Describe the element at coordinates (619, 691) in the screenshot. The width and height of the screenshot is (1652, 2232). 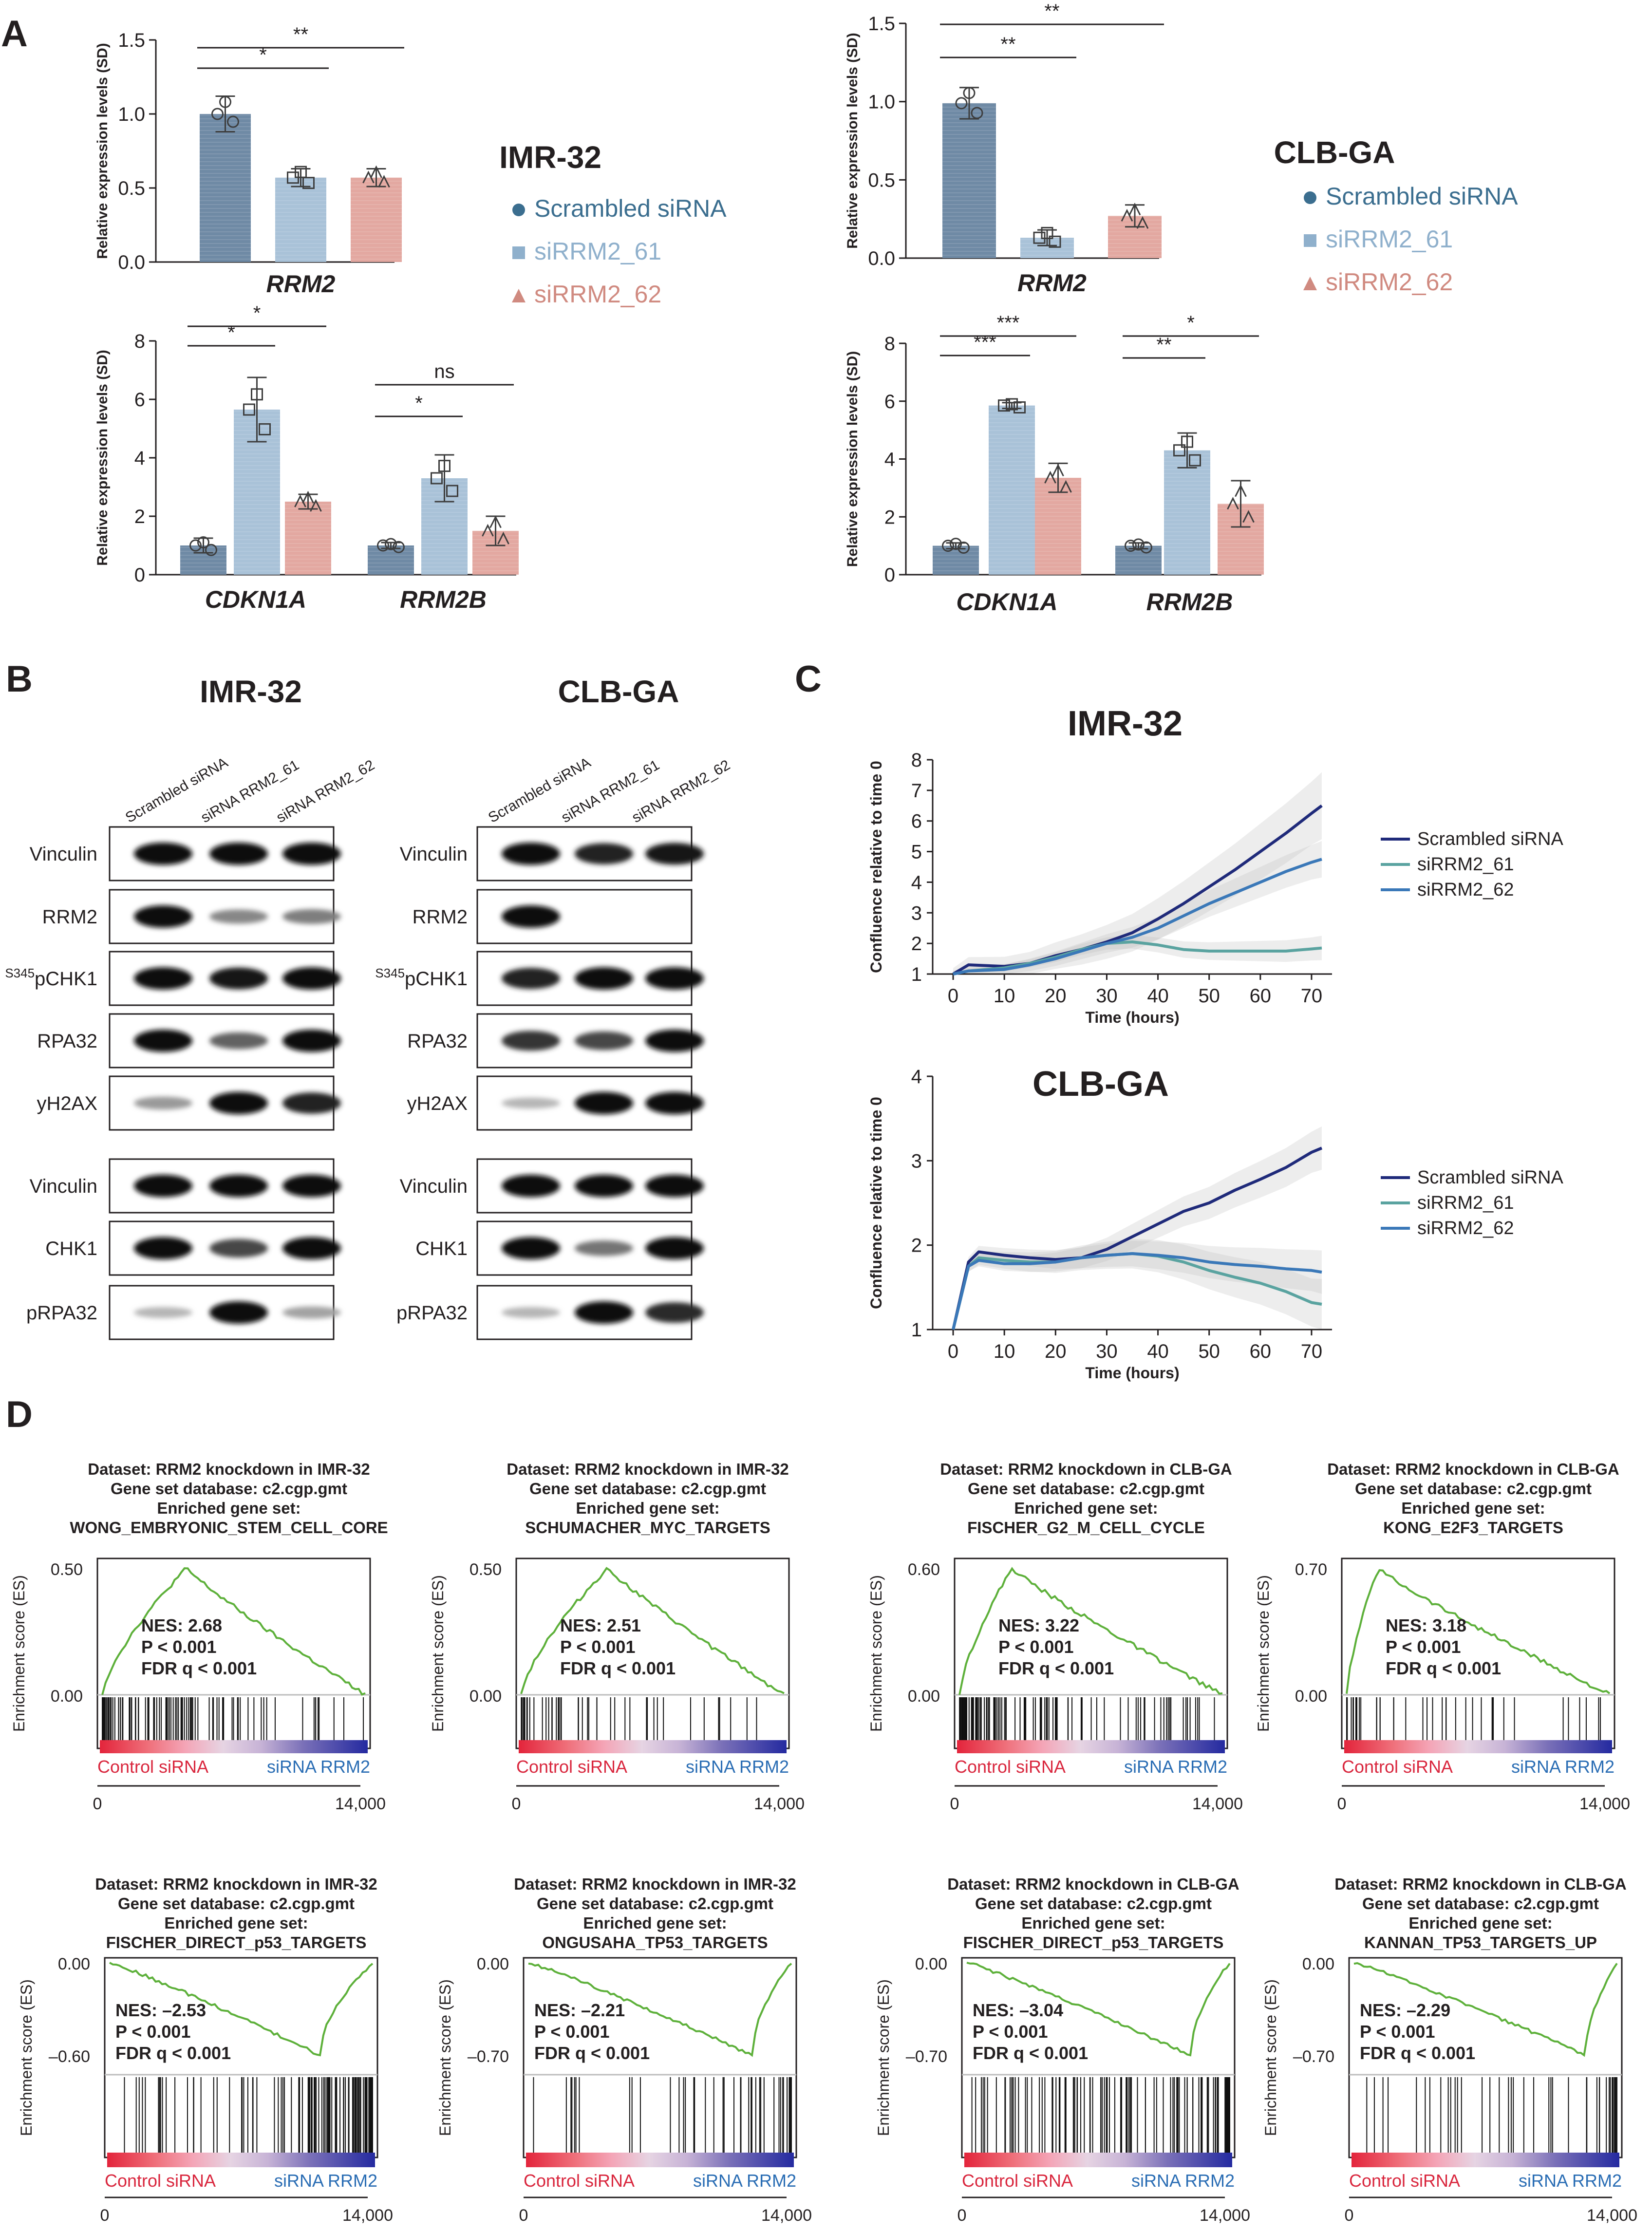
I see `blot-title: CLB-GA` at that location.